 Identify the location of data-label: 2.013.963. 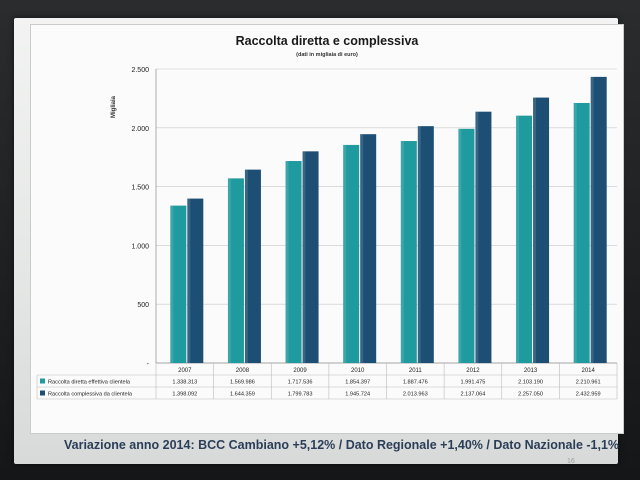
(415, 395).